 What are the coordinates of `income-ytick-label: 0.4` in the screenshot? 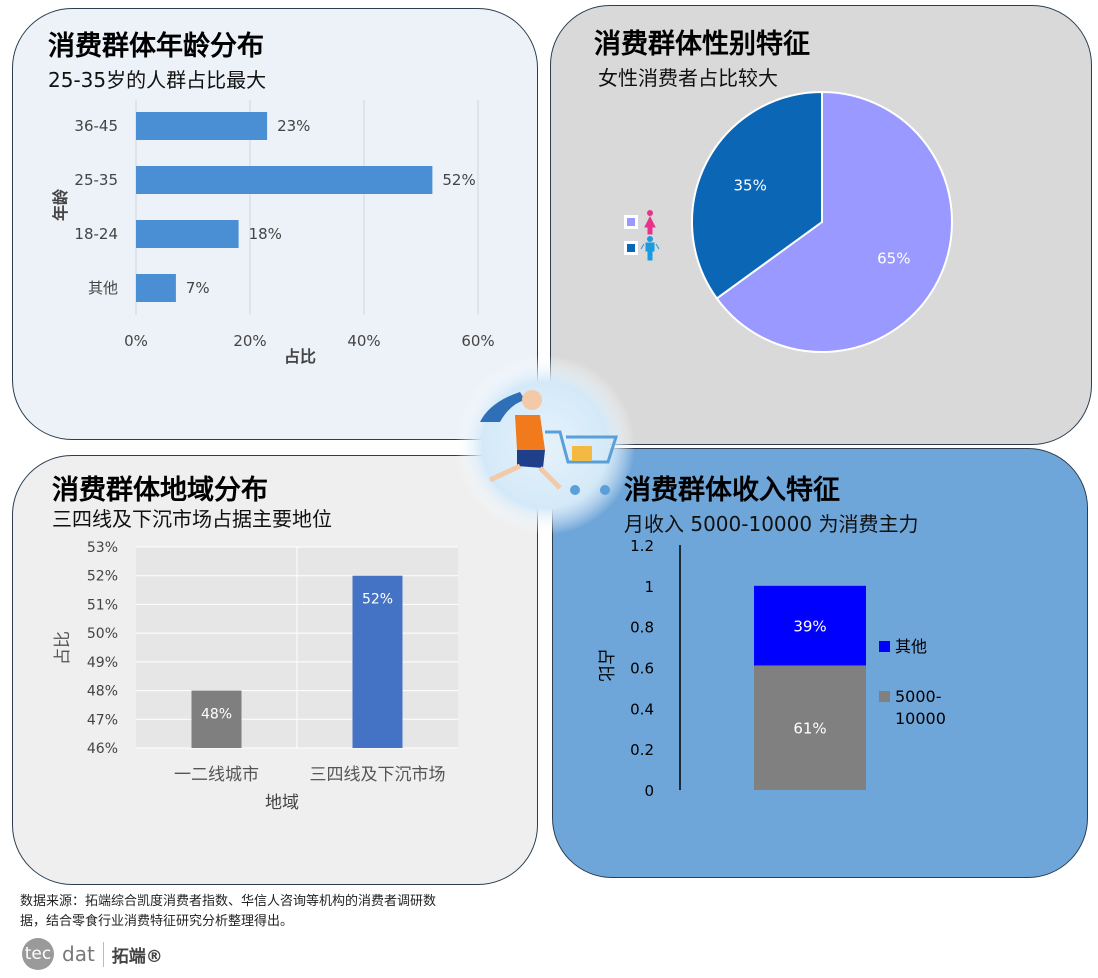 It's located at (642, 709).